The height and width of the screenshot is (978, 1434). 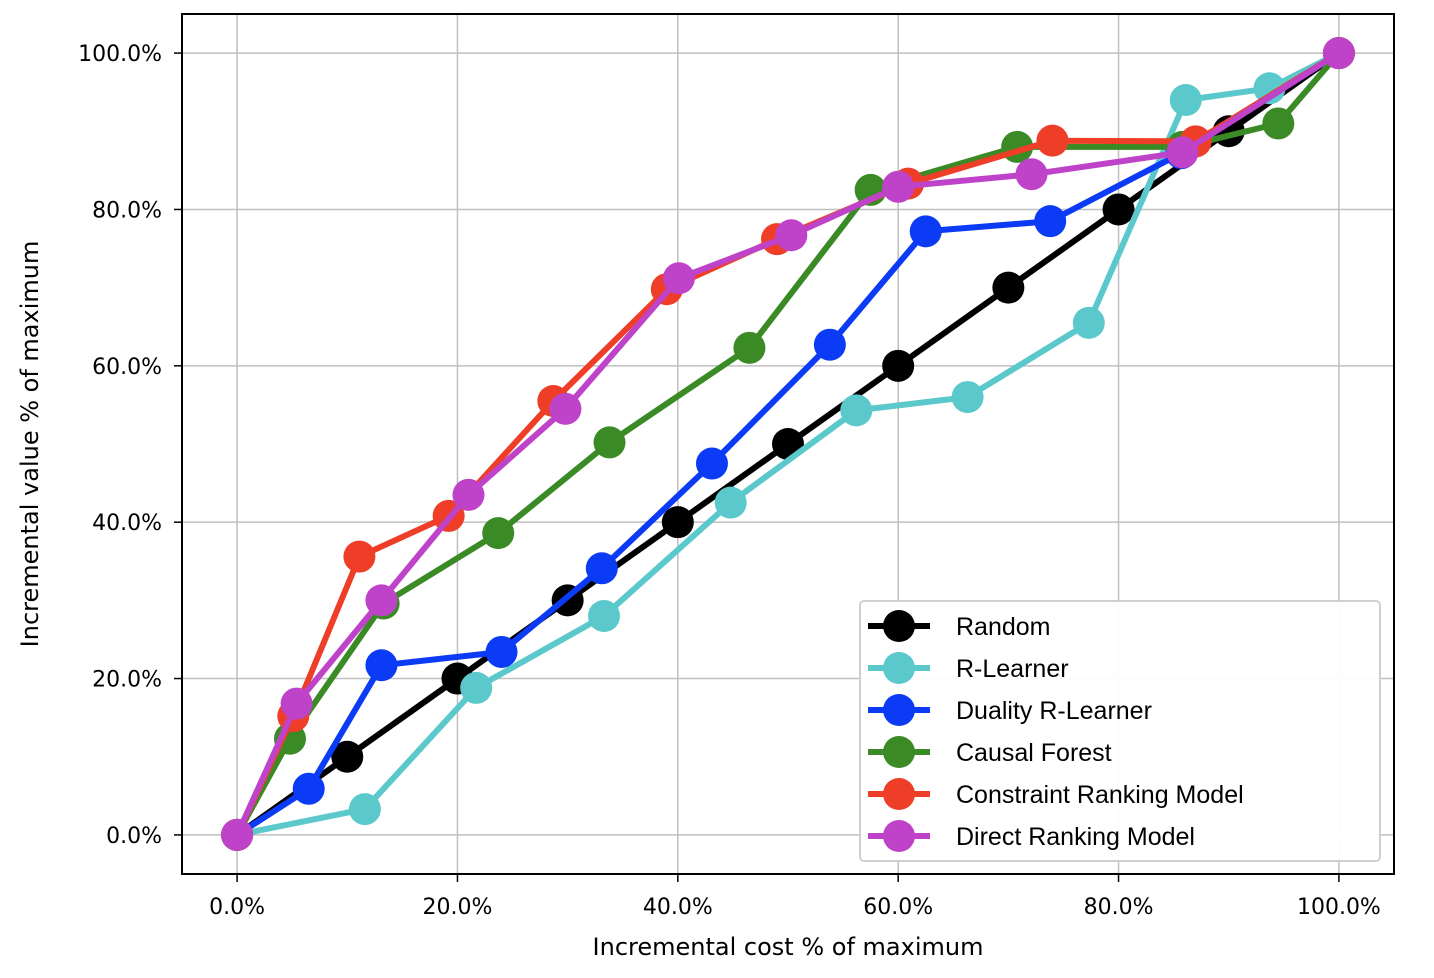 What do you see at coordinates (127, 523) in the screenshot?
I see `y-tick-label: 40.0%` at bounding box center [127, 523].